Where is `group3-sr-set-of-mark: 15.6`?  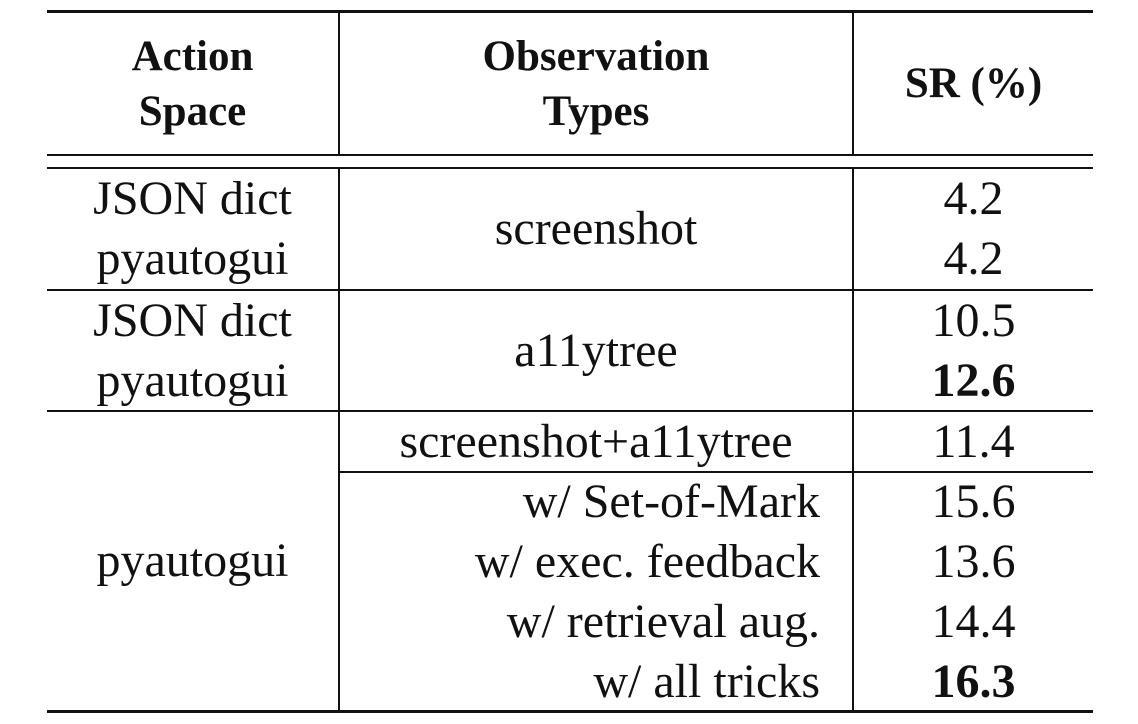
group3-sr-set-of-mark: 15.6 is located at coordinates (973, 501).